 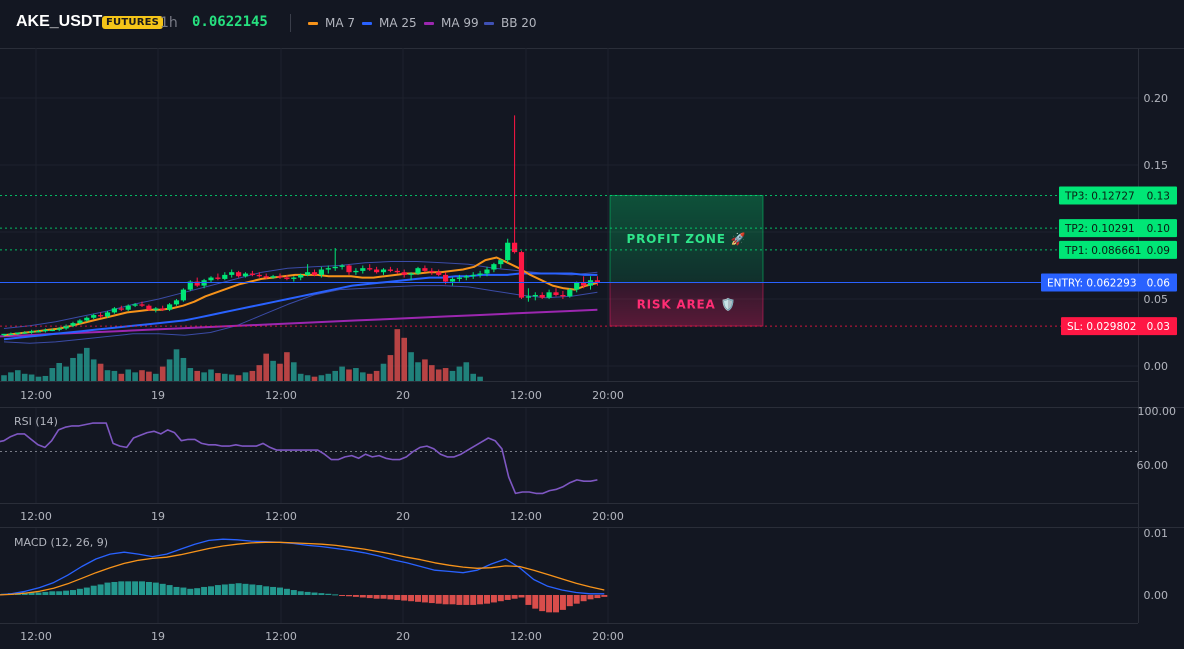 I want to click on level-tag-tp1, so click(x=1118, y=249).